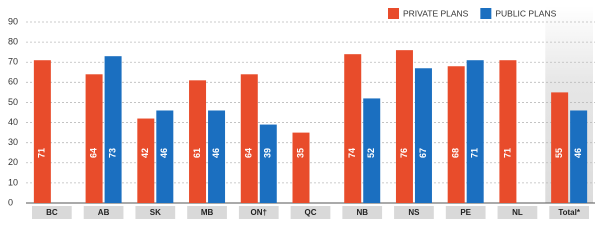 This screenshot has height=240, width=600. I want to click on value-label: 39, so click(268, 153).